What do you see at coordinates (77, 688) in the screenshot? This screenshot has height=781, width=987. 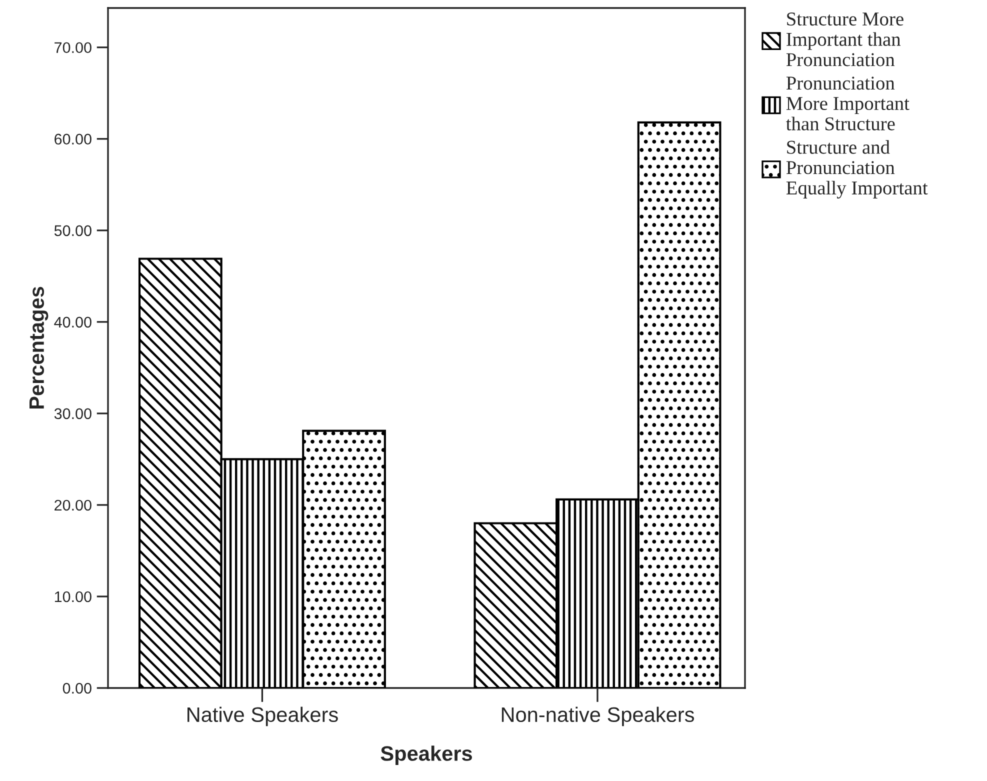 I see `y-tick-label: 0.00` at bounding box center [77, 688].